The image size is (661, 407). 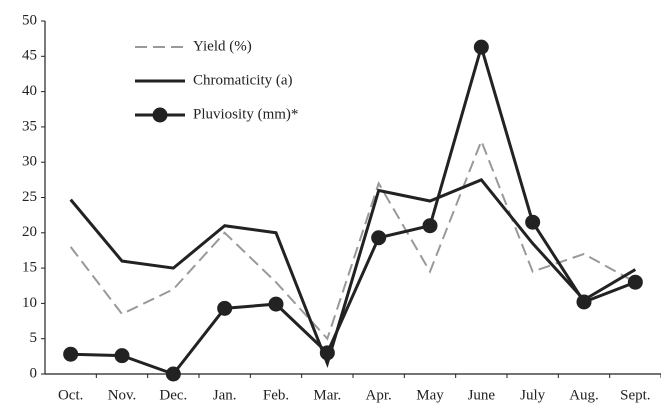 I want to click on x-tick-label: Feb., so click(x=276, y=395).